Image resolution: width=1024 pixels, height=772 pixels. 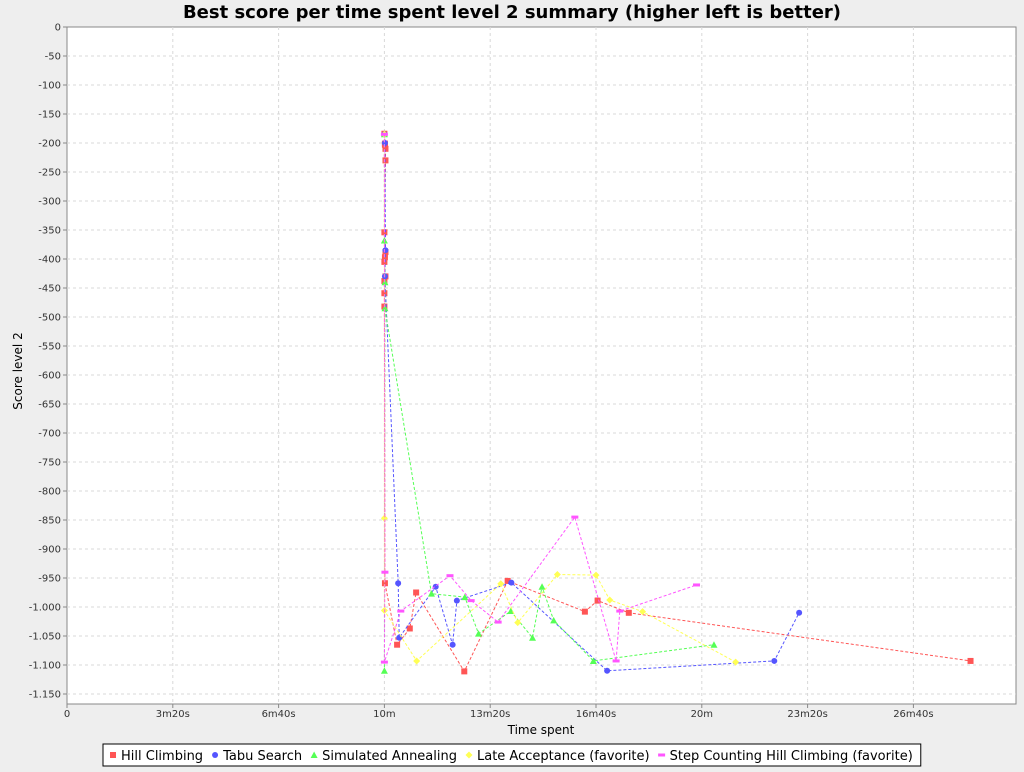 I want to click on y-tick-label: -850, so click(x=49, y=521).